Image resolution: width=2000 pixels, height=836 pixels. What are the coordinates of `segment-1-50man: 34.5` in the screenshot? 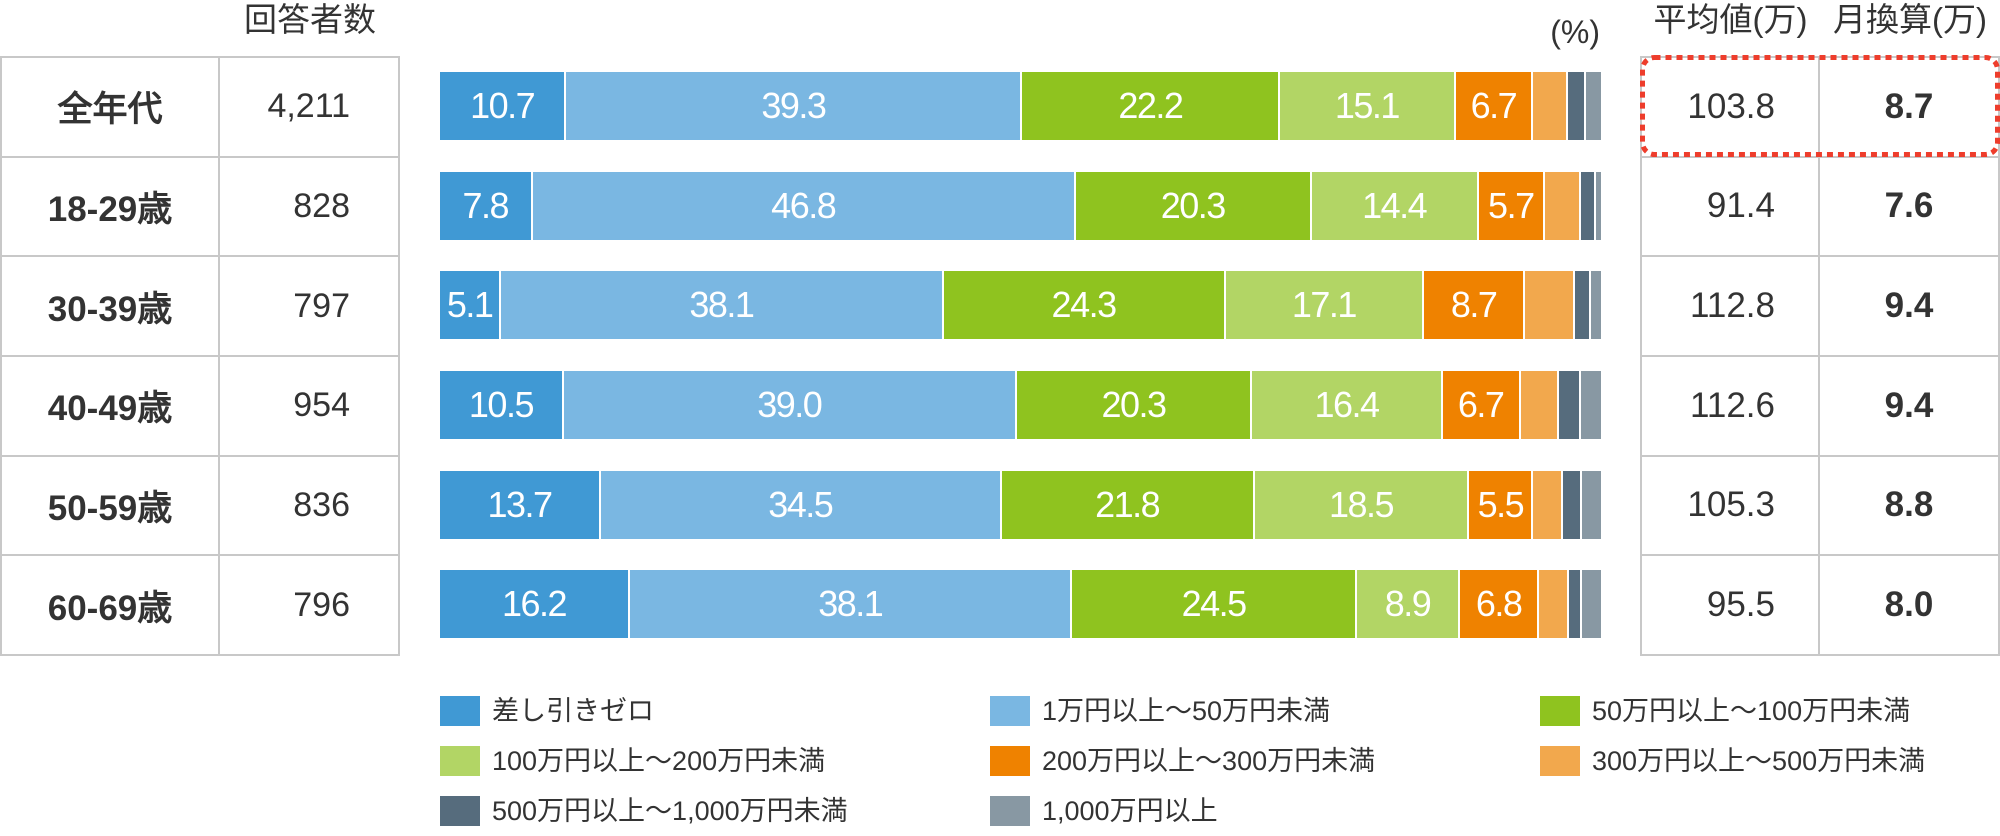 It's located at (799, 504).